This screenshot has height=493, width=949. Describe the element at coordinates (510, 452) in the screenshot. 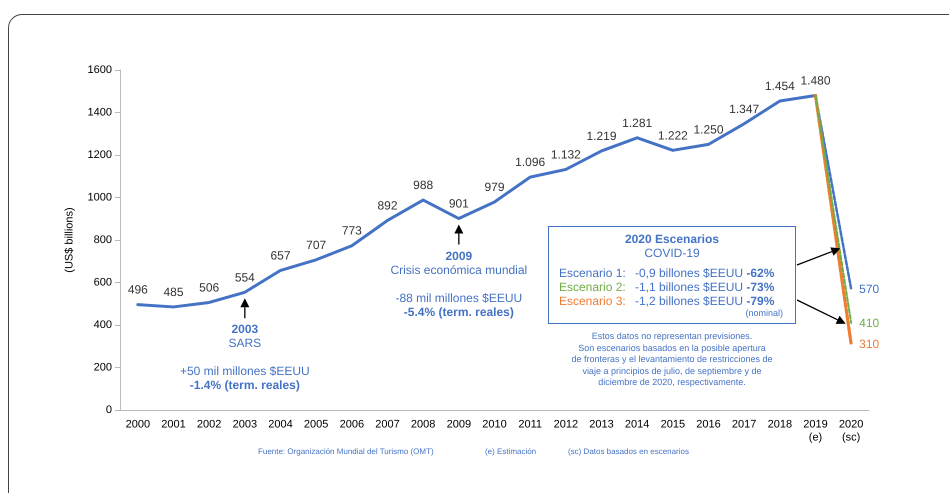

I see `text: (e) Estimación` at that location.